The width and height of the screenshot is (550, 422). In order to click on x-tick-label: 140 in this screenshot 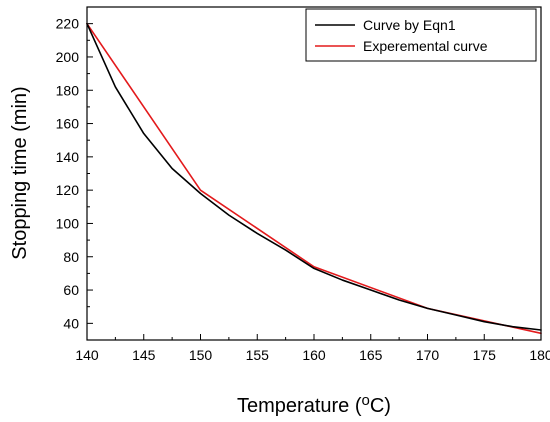, I will do `click(87, 355)`.